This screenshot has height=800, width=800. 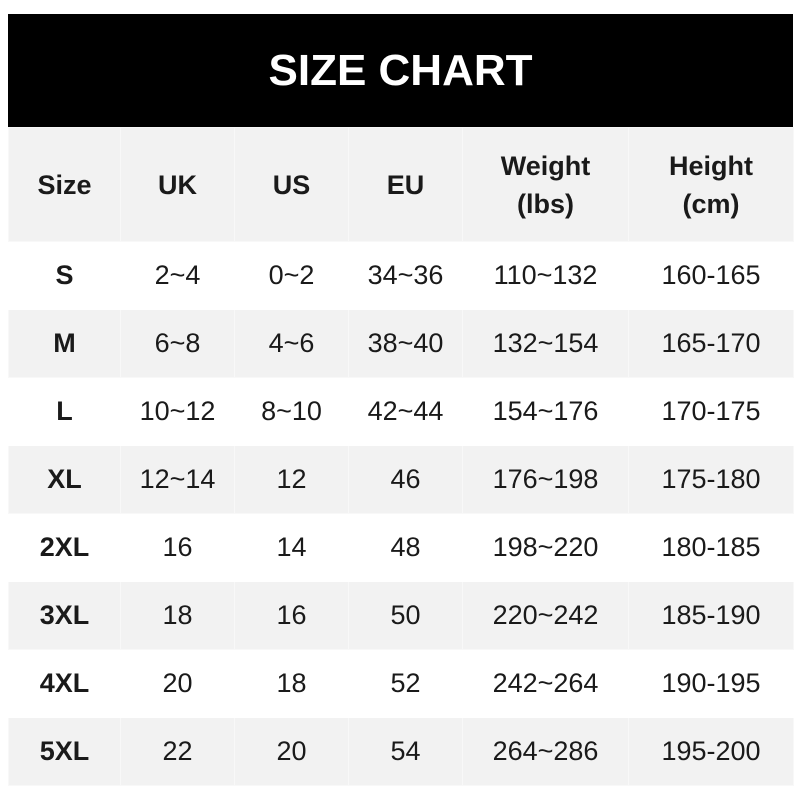 What do you see at coordinates (405, 751) in the screenshot?
I see `cell-eu: 54` at bounding box center [405, 751].